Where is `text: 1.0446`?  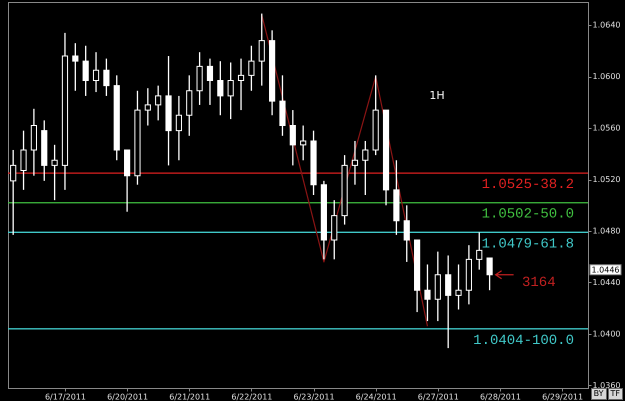 text: 1.0446 is located at coordinates (606, 269).